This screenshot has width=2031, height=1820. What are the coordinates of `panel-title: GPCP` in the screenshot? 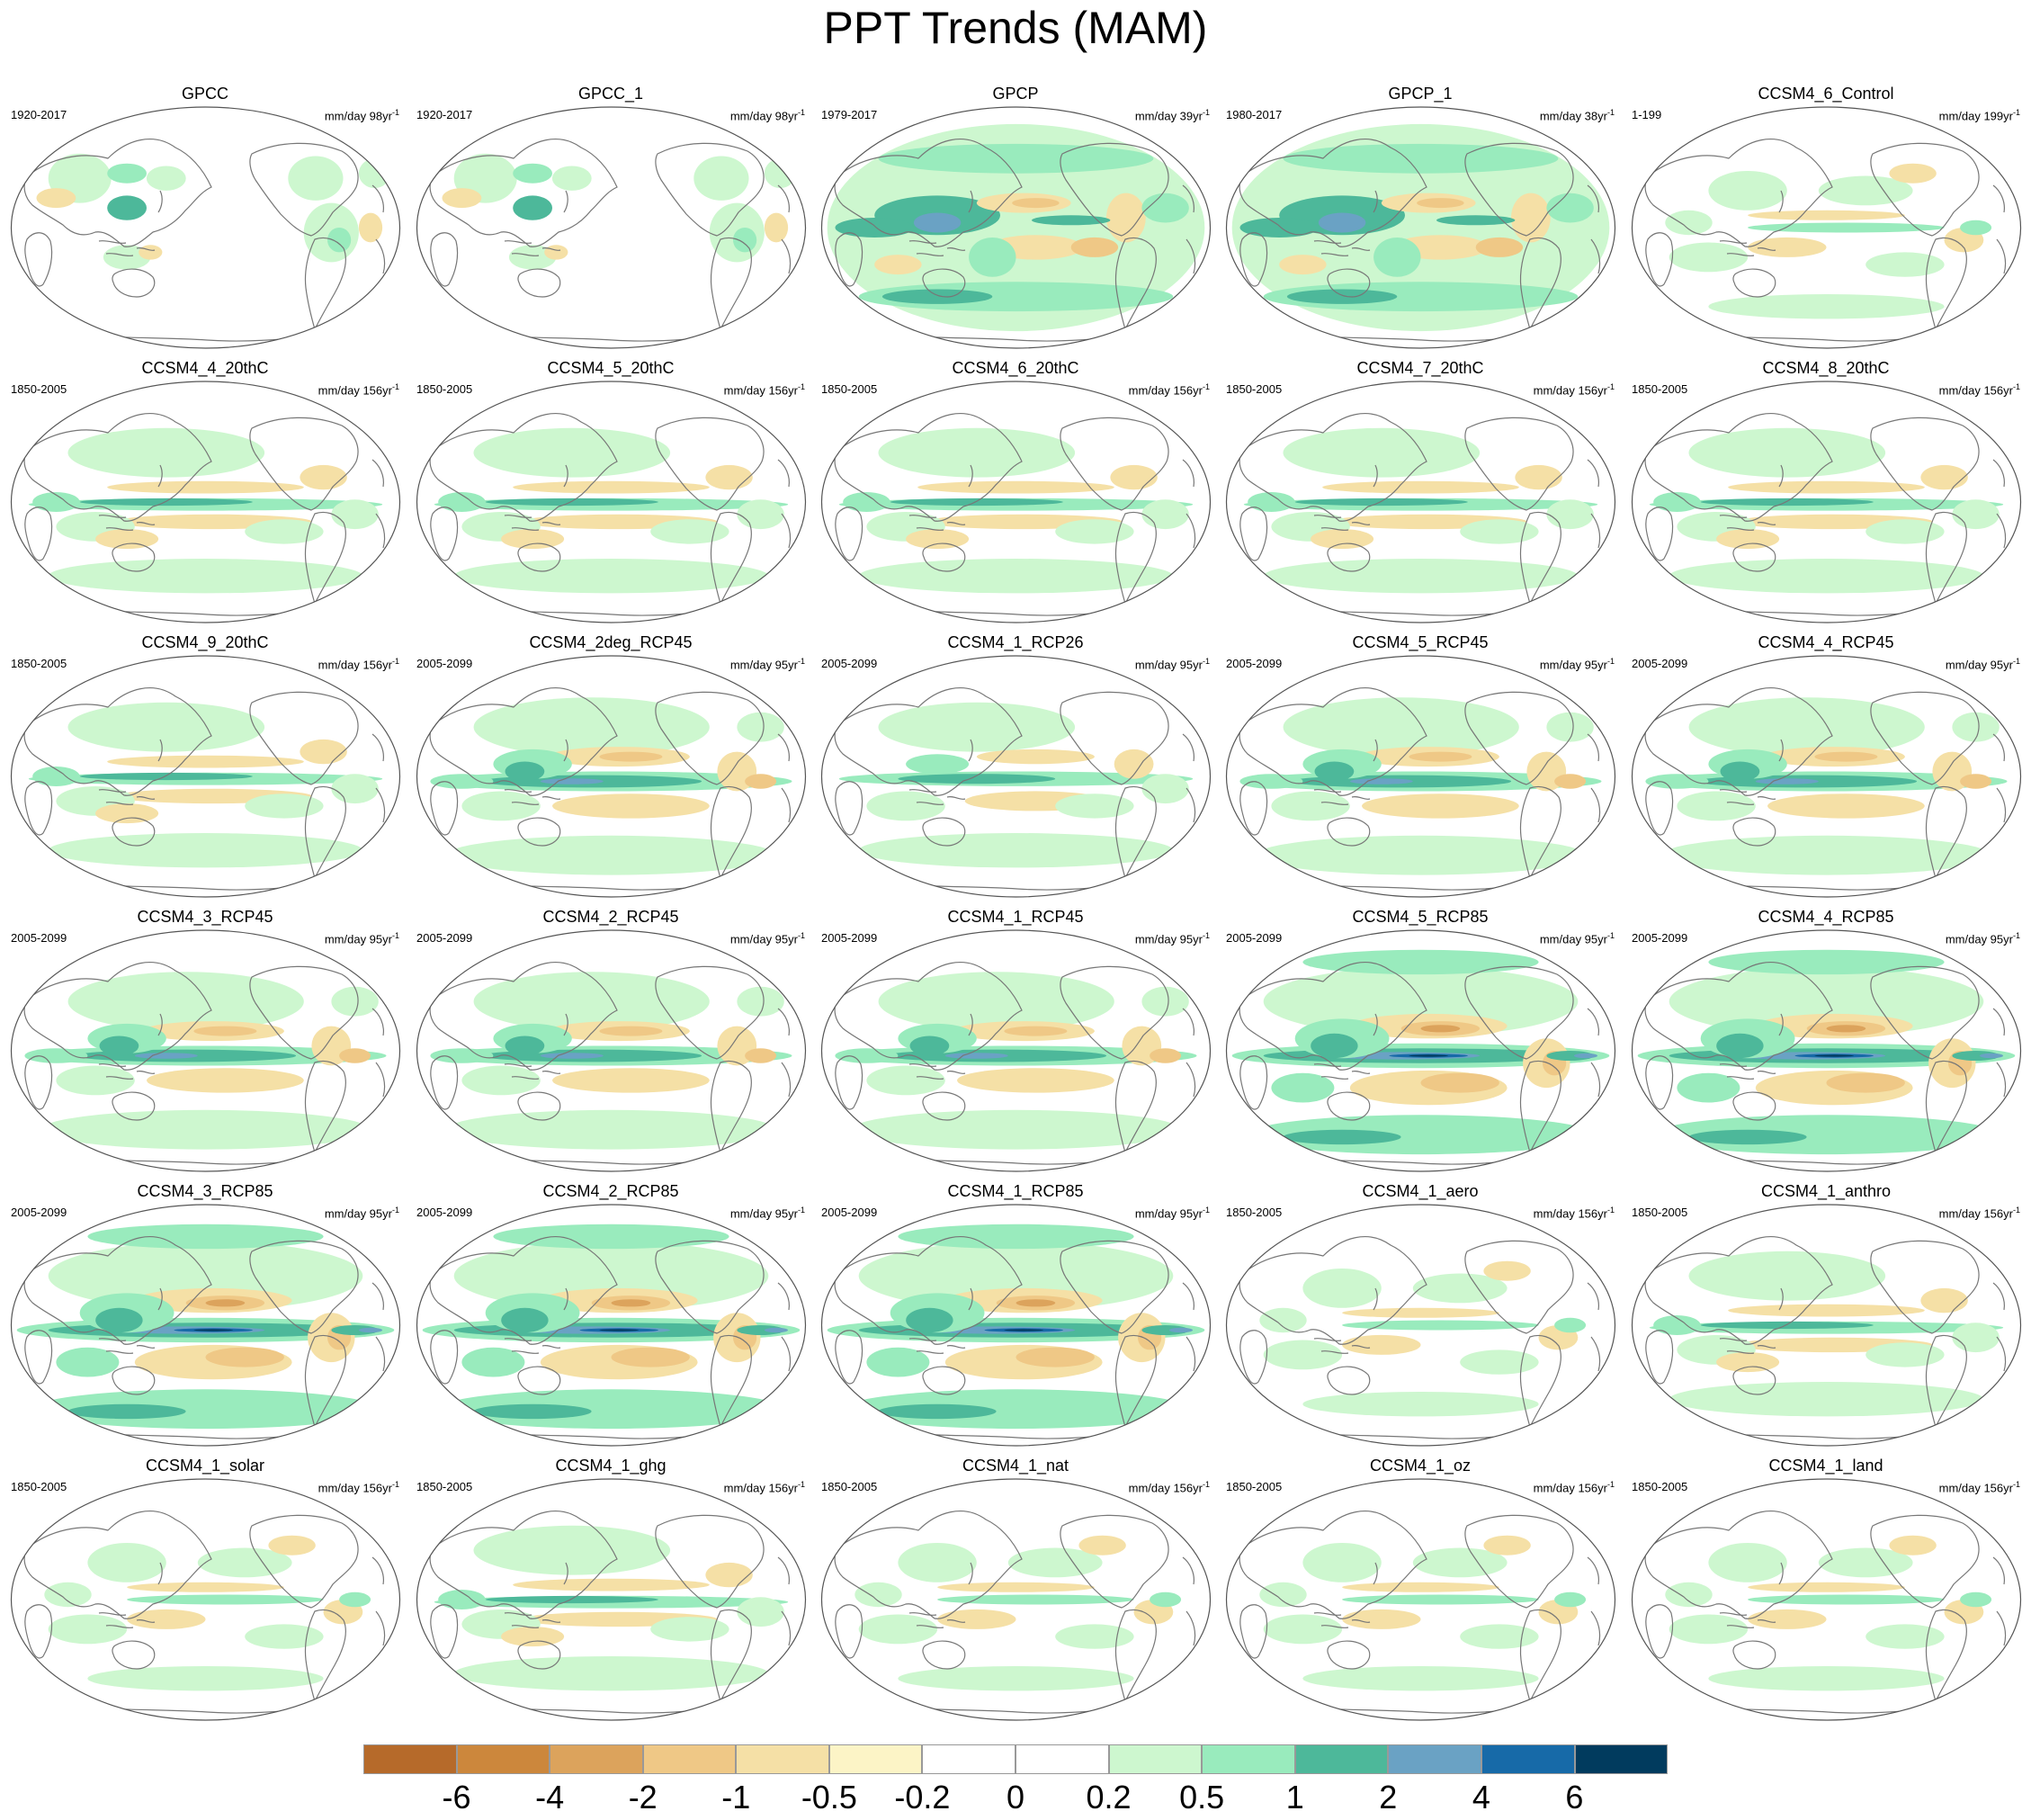 It's located at (1015, 94).